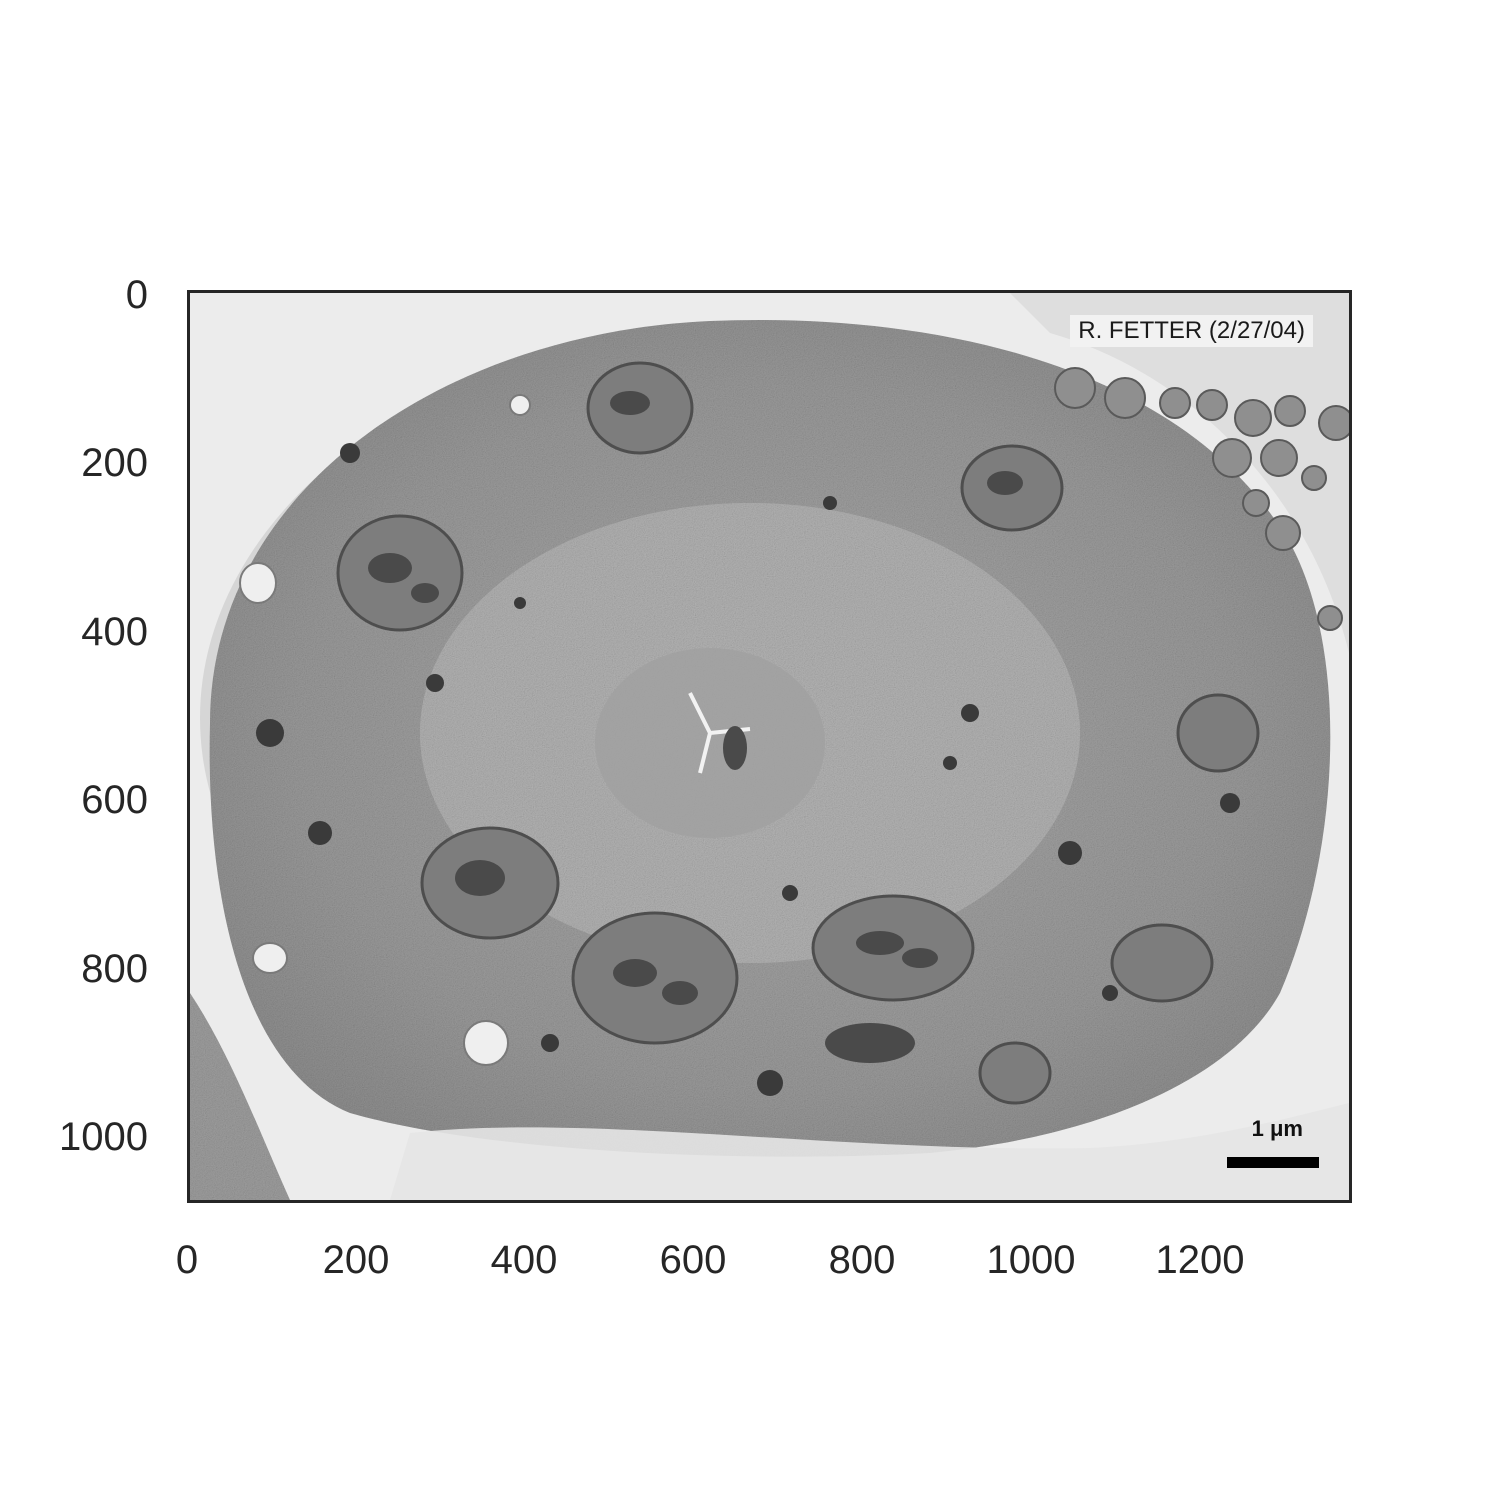  Describe the element at coordinates (1277, 1128) in the screenshot. I see `scale-bar-label: 1 μm` at that location.